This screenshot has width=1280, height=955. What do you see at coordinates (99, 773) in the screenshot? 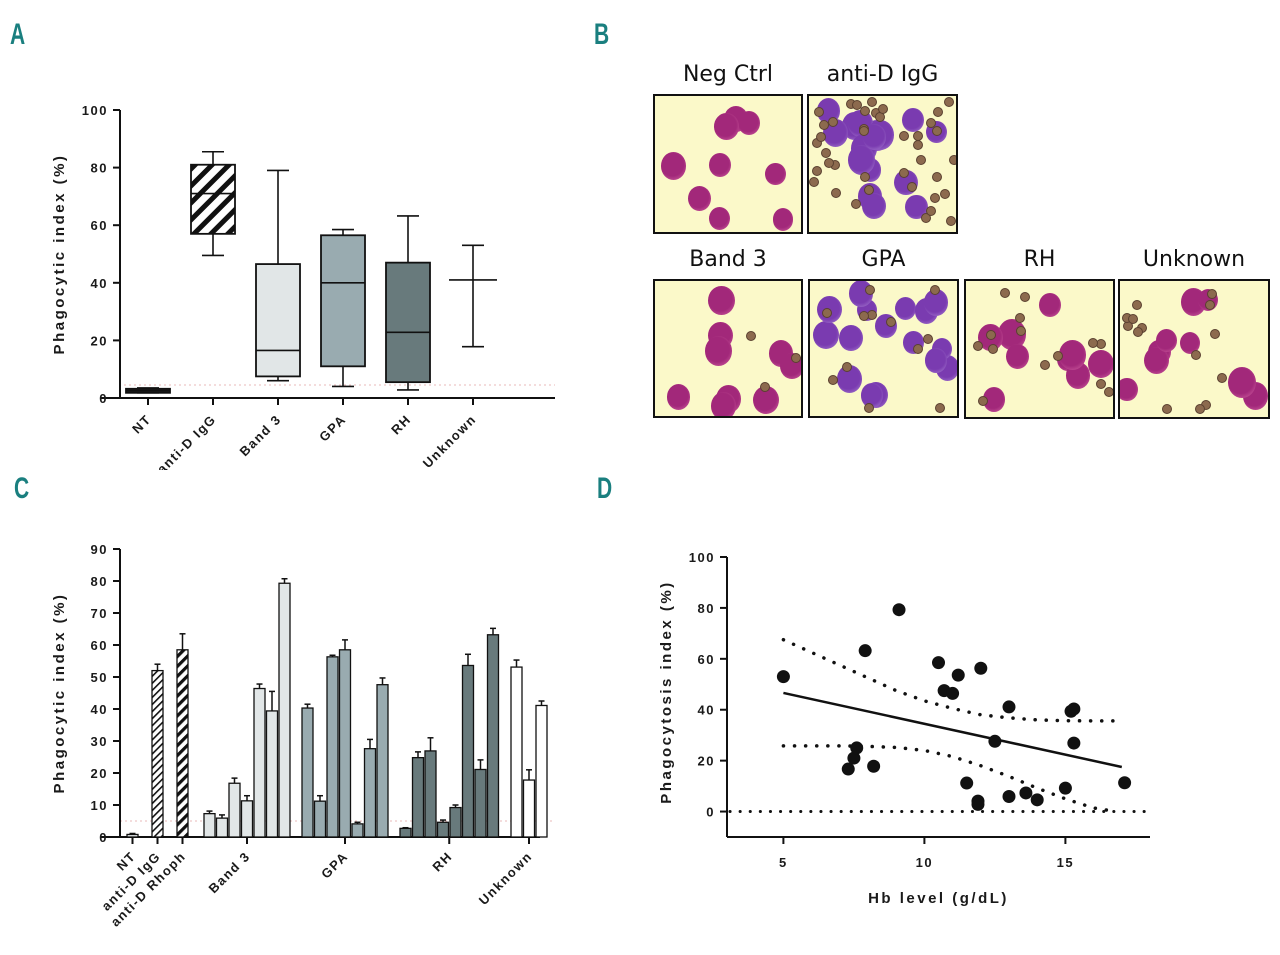
I see `y-tick-label: 20` at bounding box center [99, 773].